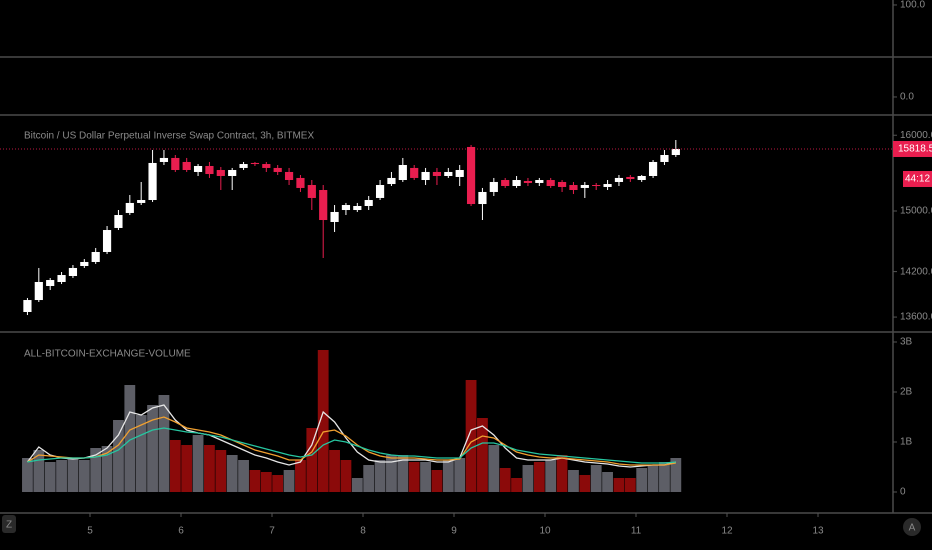 This screenshot has width=932, height=550. What do you see at coordinates (906, 442) in the screenshot?
I see `y-tick-label: 1B` at bounding box center [906, 442].